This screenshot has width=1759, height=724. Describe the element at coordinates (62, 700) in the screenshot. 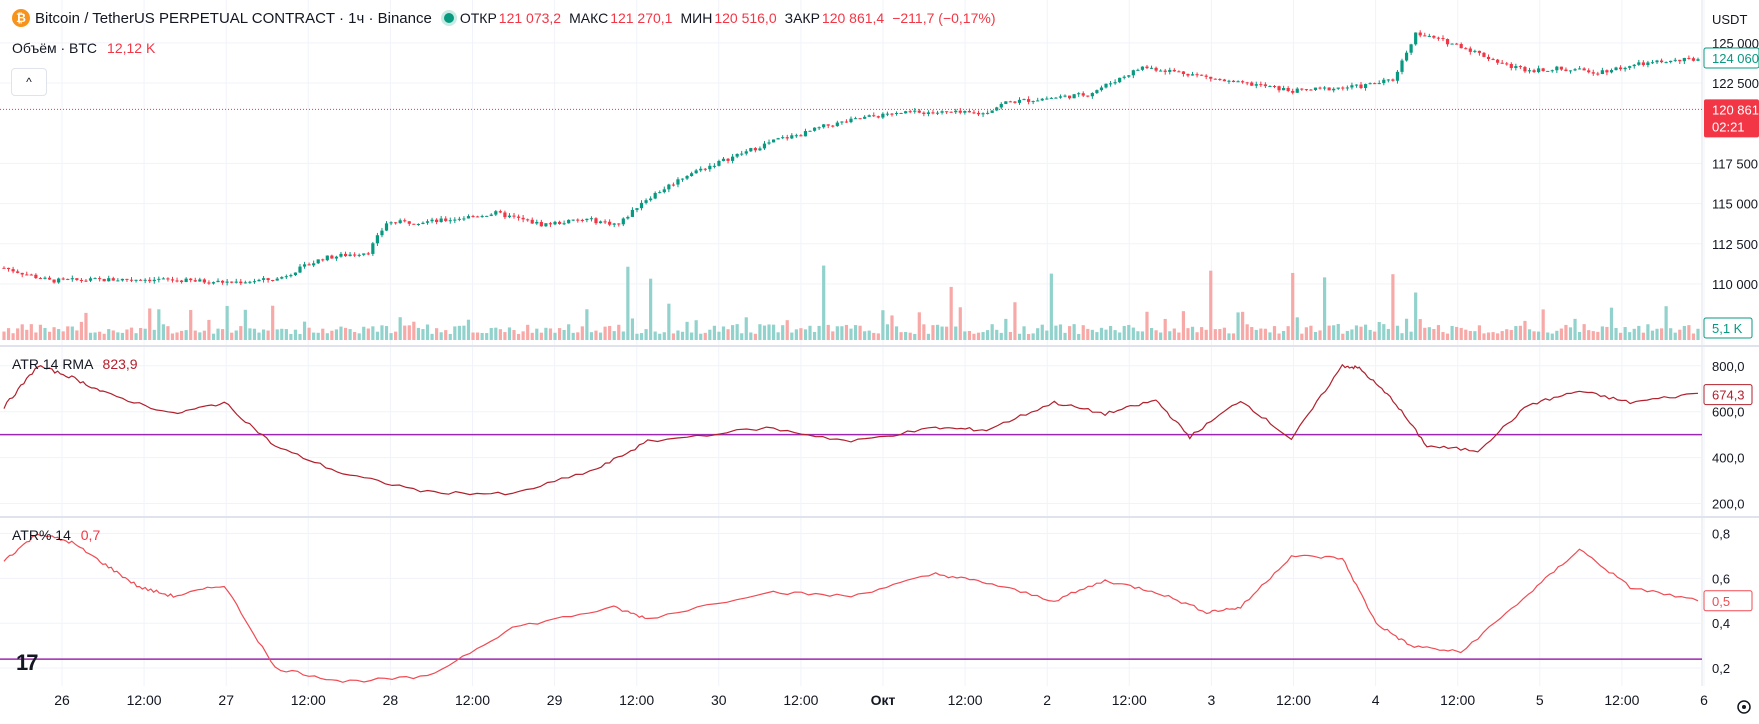

I see `time-axis-date-label: 26` at that location.